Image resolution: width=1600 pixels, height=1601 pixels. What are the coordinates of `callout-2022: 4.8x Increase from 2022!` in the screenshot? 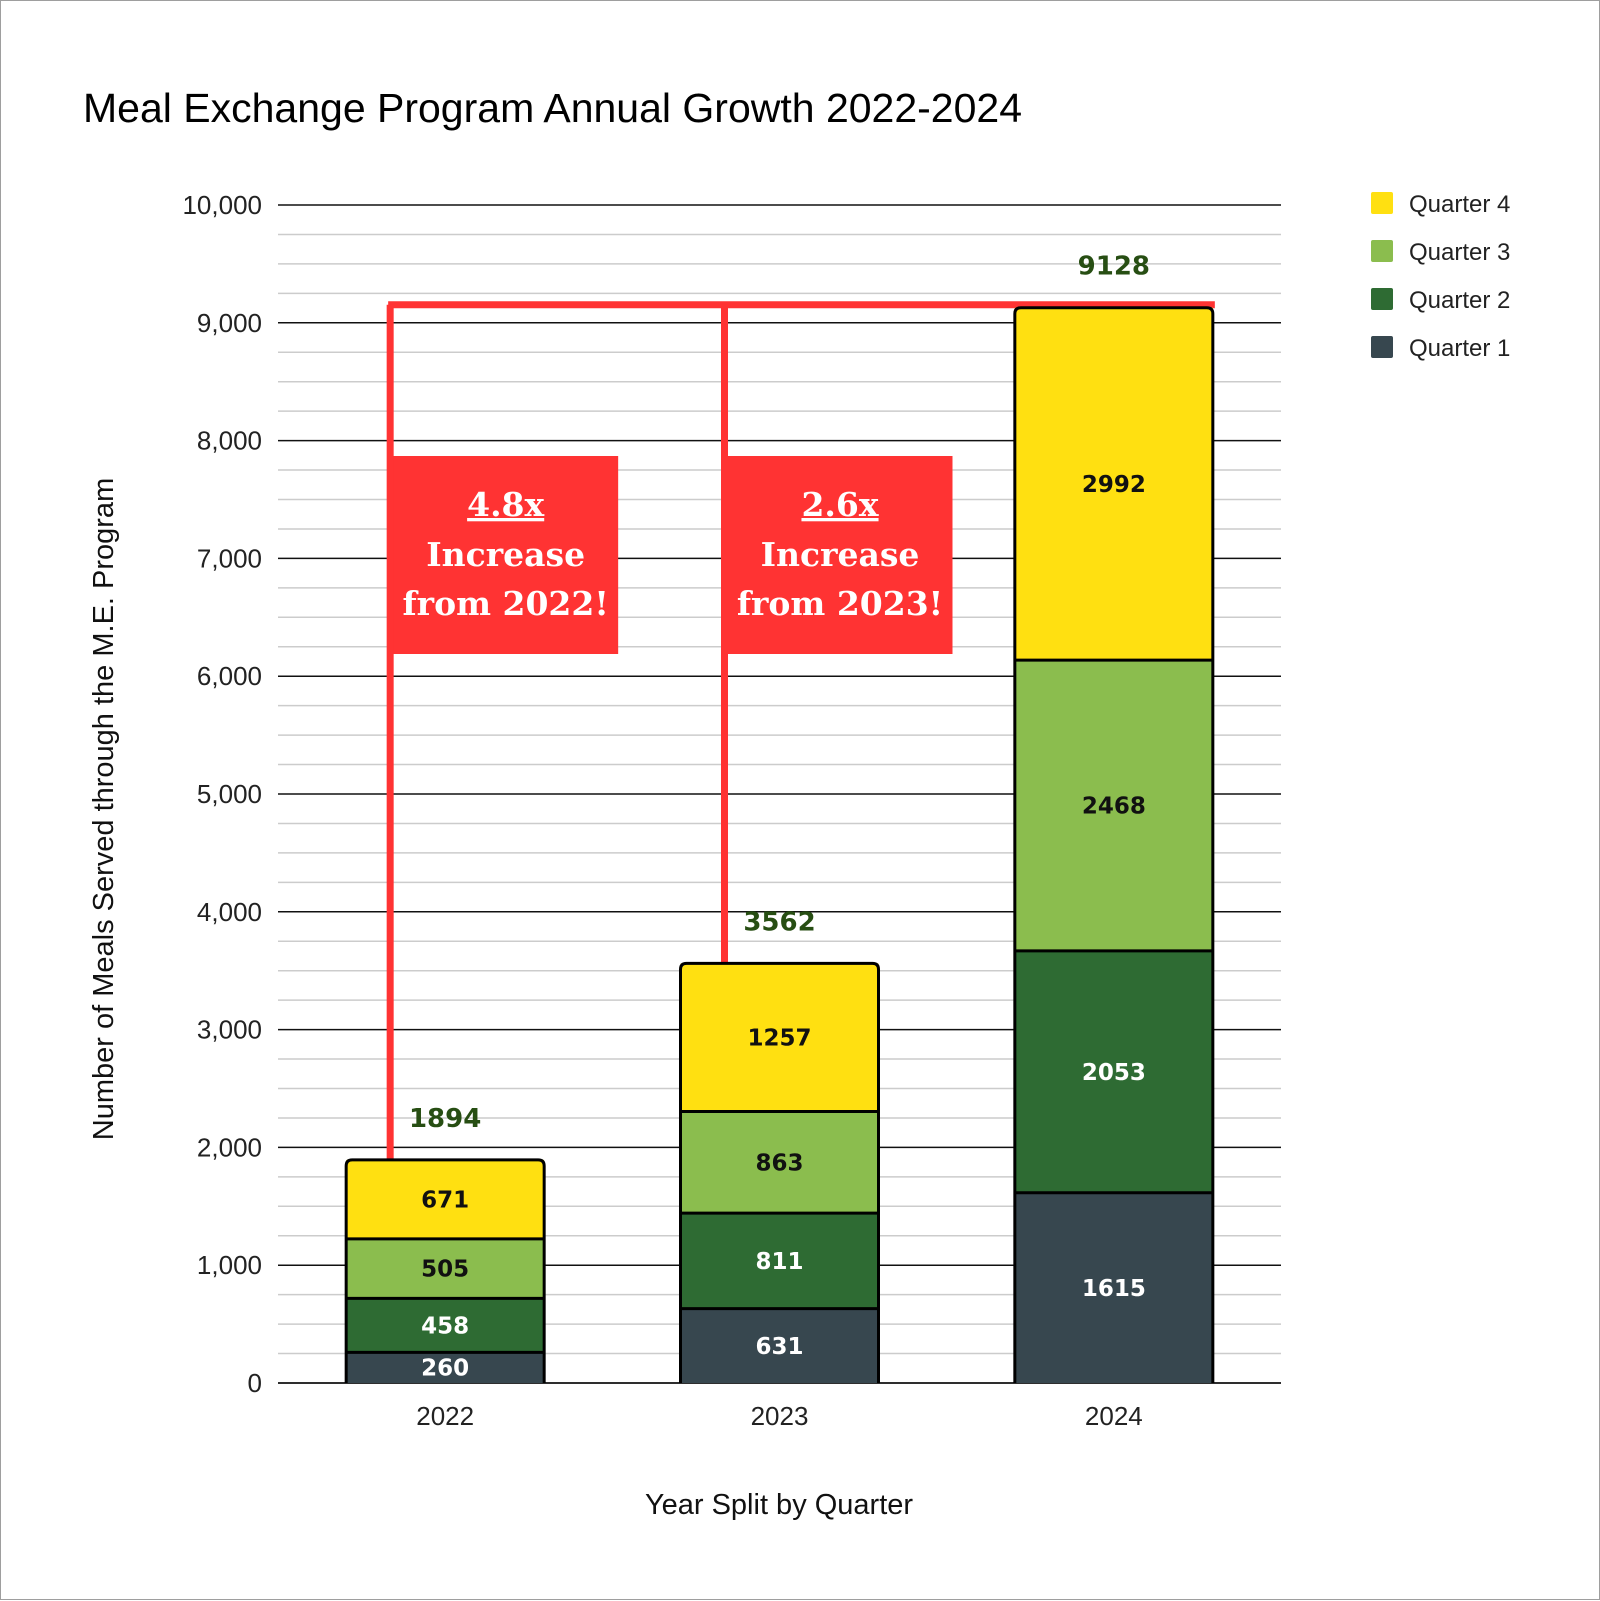 It's located at (506, 555).